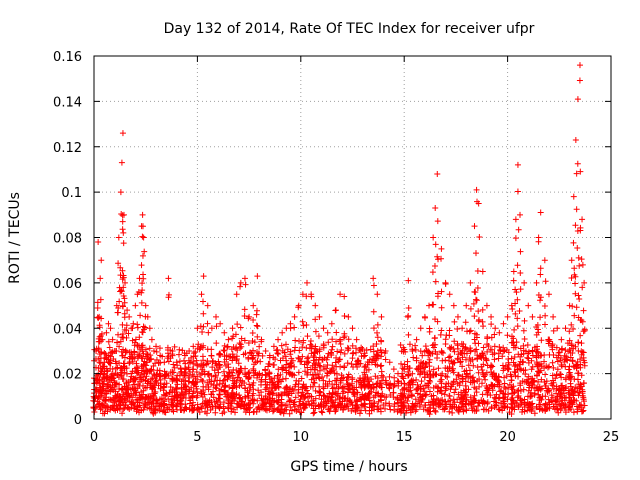  Describe the element at coordinates (67, 102) in the screenshot. I see `y-tick-label: 0.14` at that location.